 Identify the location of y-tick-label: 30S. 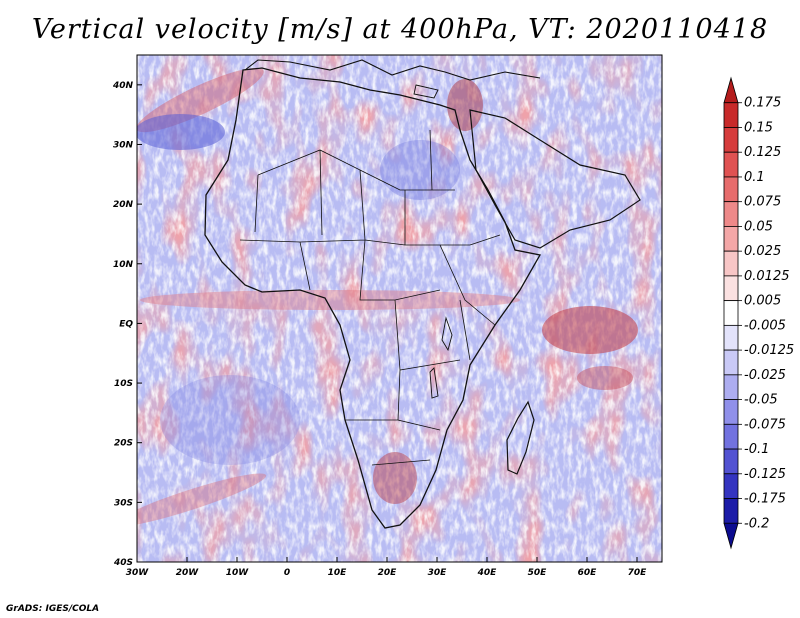
(123, 503).